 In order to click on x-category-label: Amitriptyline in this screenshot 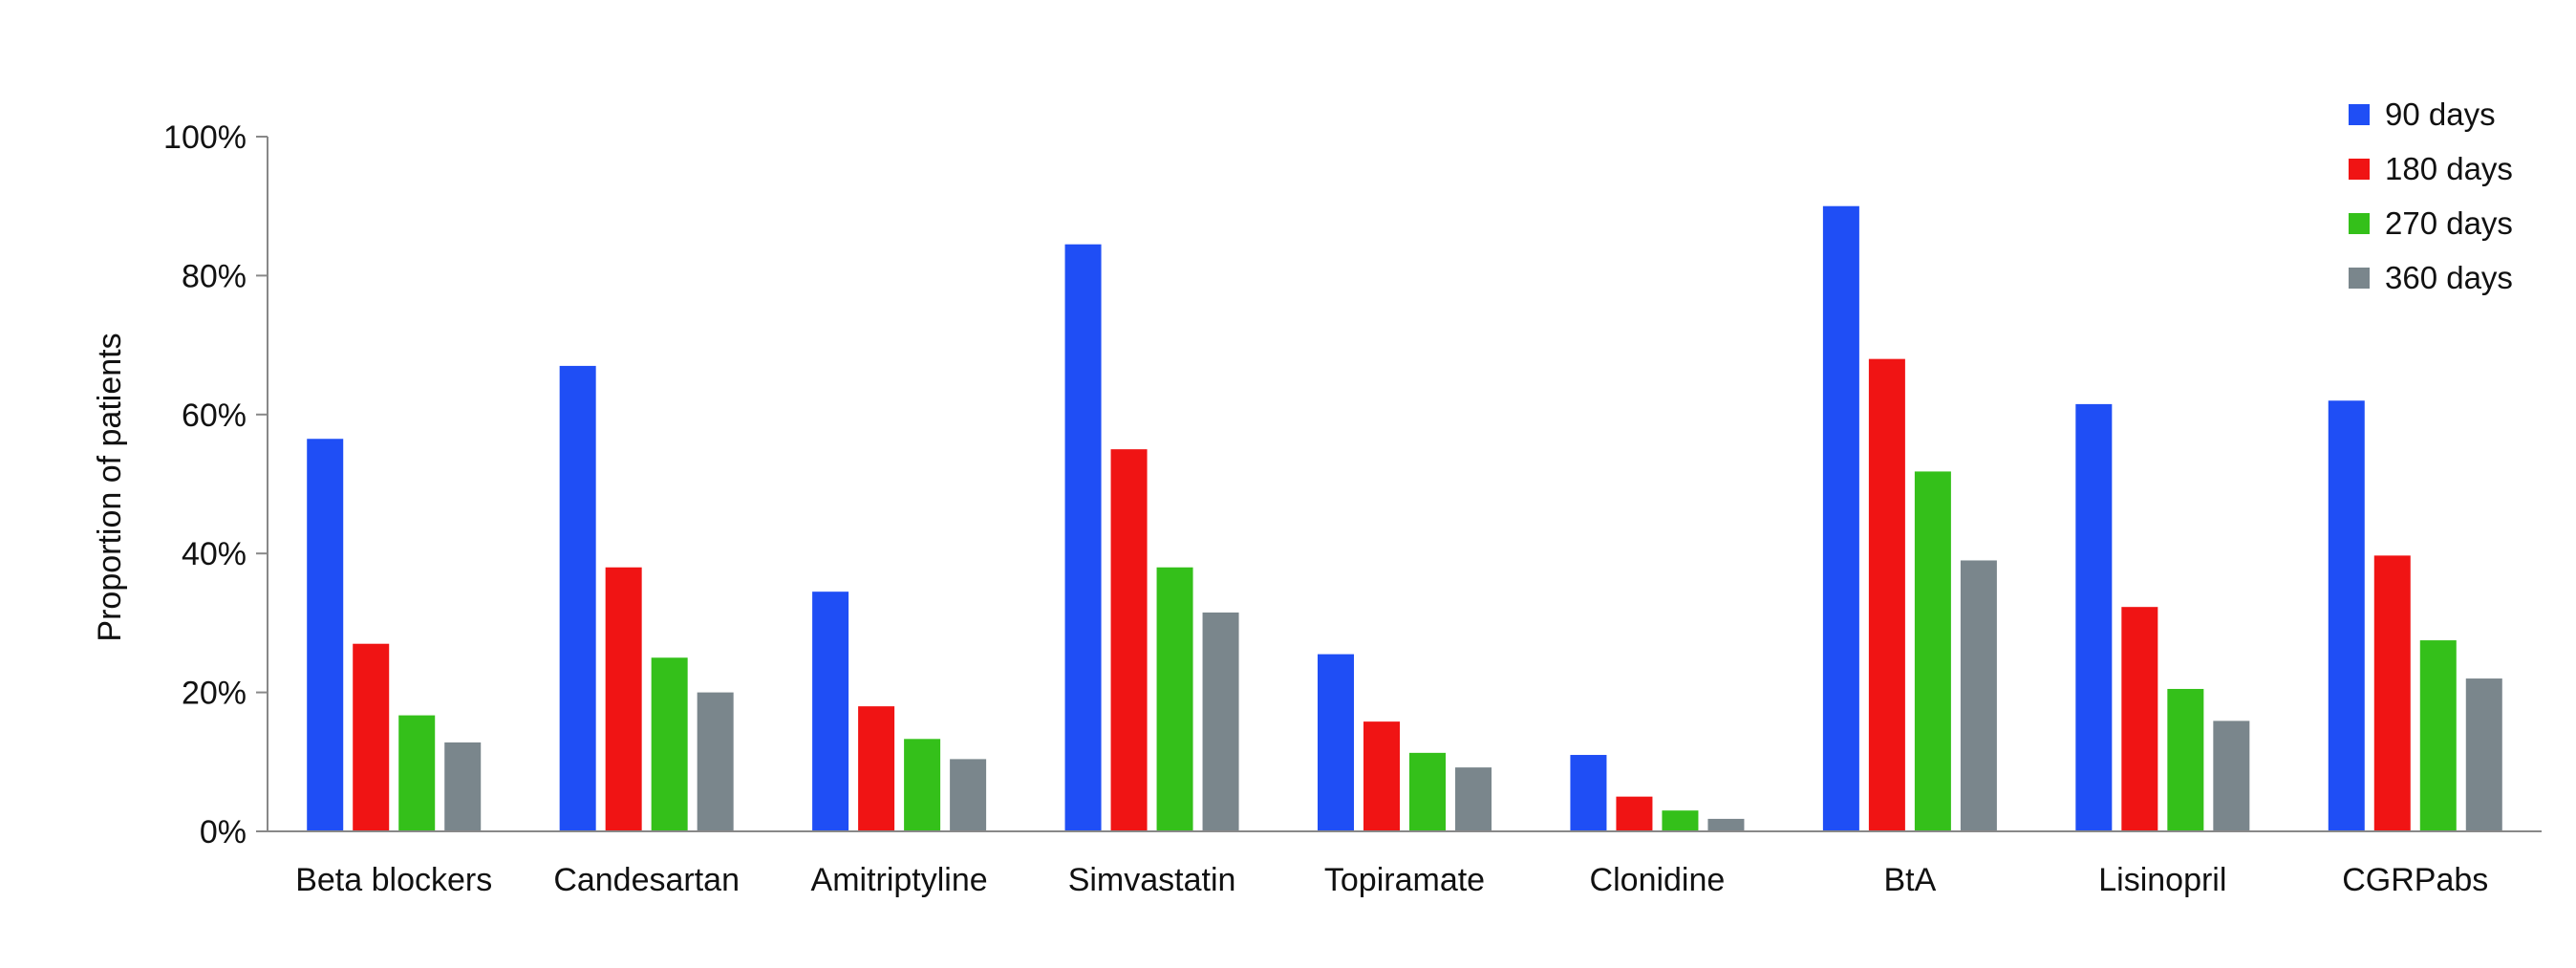, I will do `click(899, 880)`.